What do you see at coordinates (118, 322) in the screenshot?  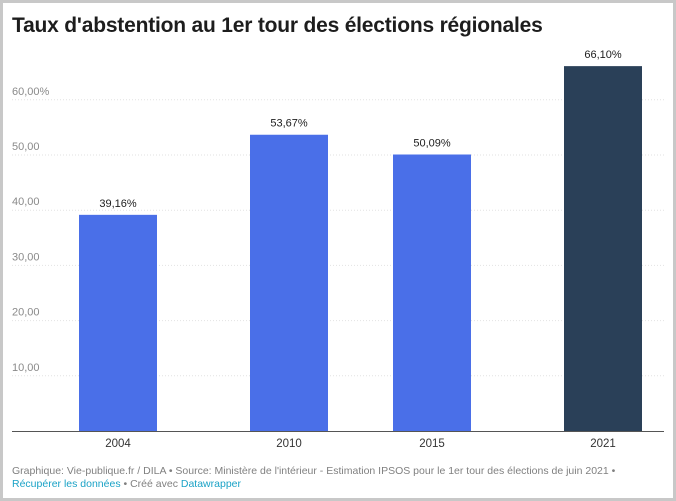 I see `bar-2004` at bounding box center [118, 322].